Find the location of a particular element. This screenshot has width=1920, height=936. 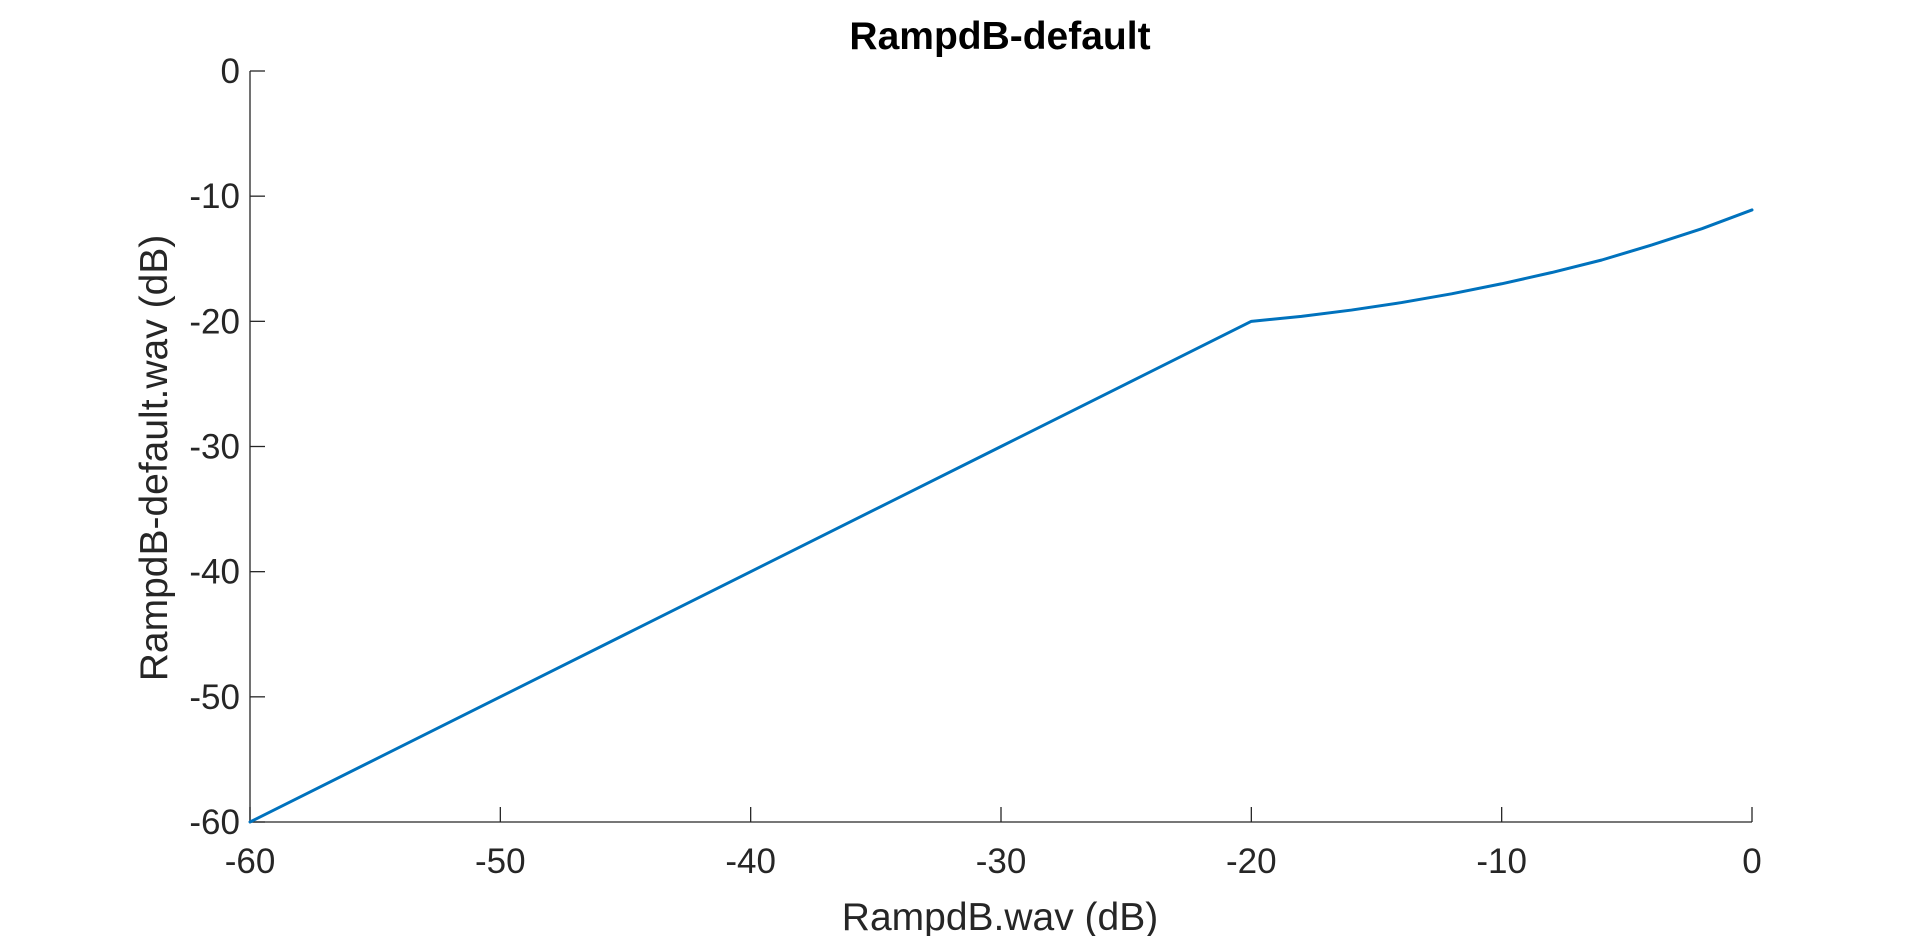

x-tick-label: -50 is located at coordinates (500, 861).